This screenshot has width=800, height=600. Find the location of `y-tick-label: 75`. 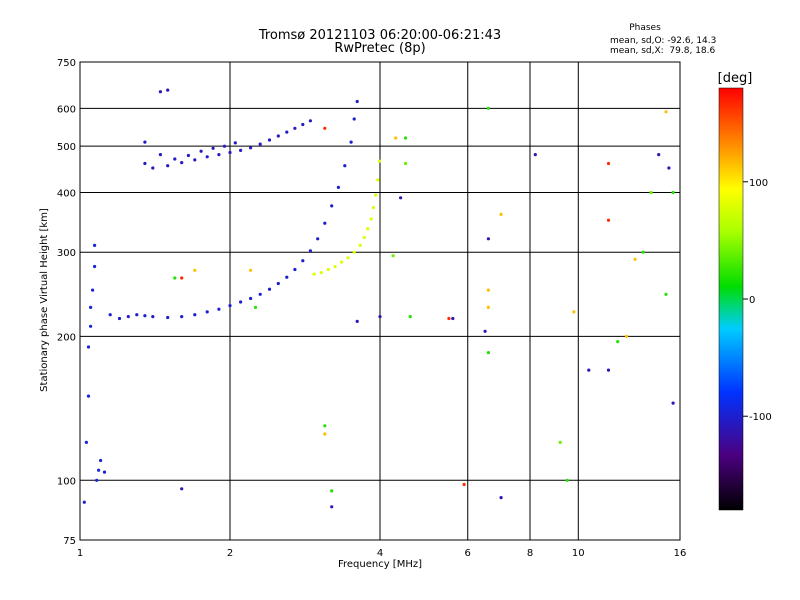

y-tick-label: 75 is located at coordinates (69, 541).